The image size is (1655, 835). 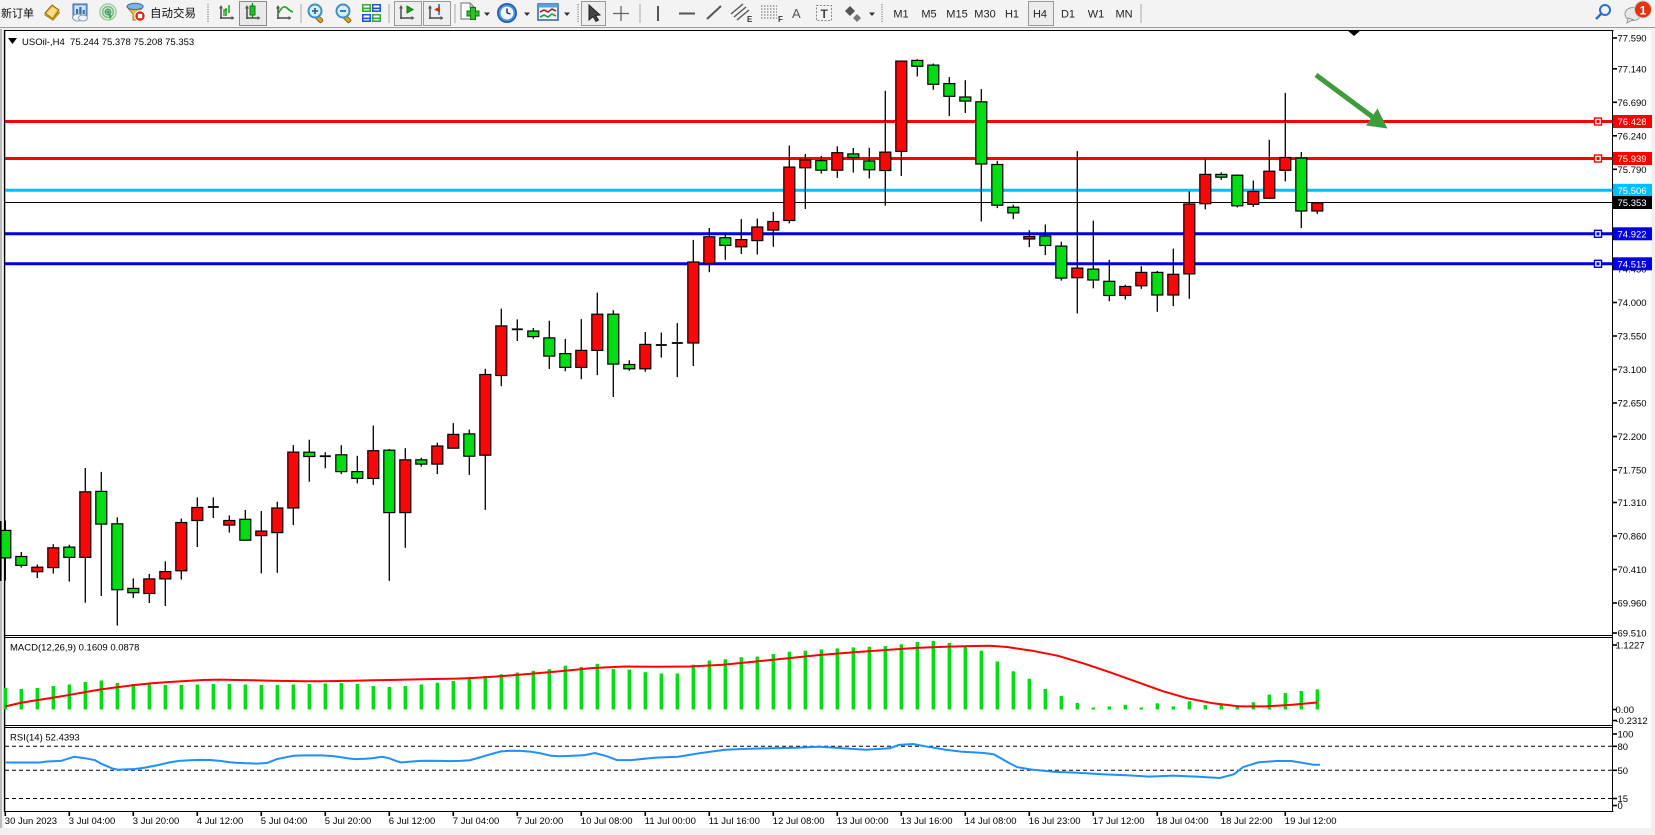 I want to click on svg-text: 19 Jul 12:00, so click(x=1311, y=821).